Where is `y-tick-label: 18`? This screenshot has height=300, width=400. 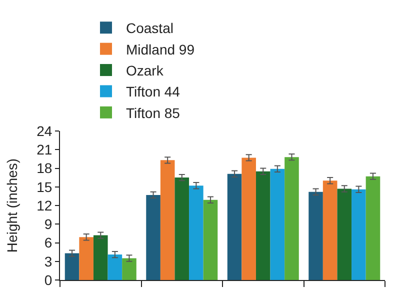 y-tick-label: 18 is located at coordinates (44, 168).